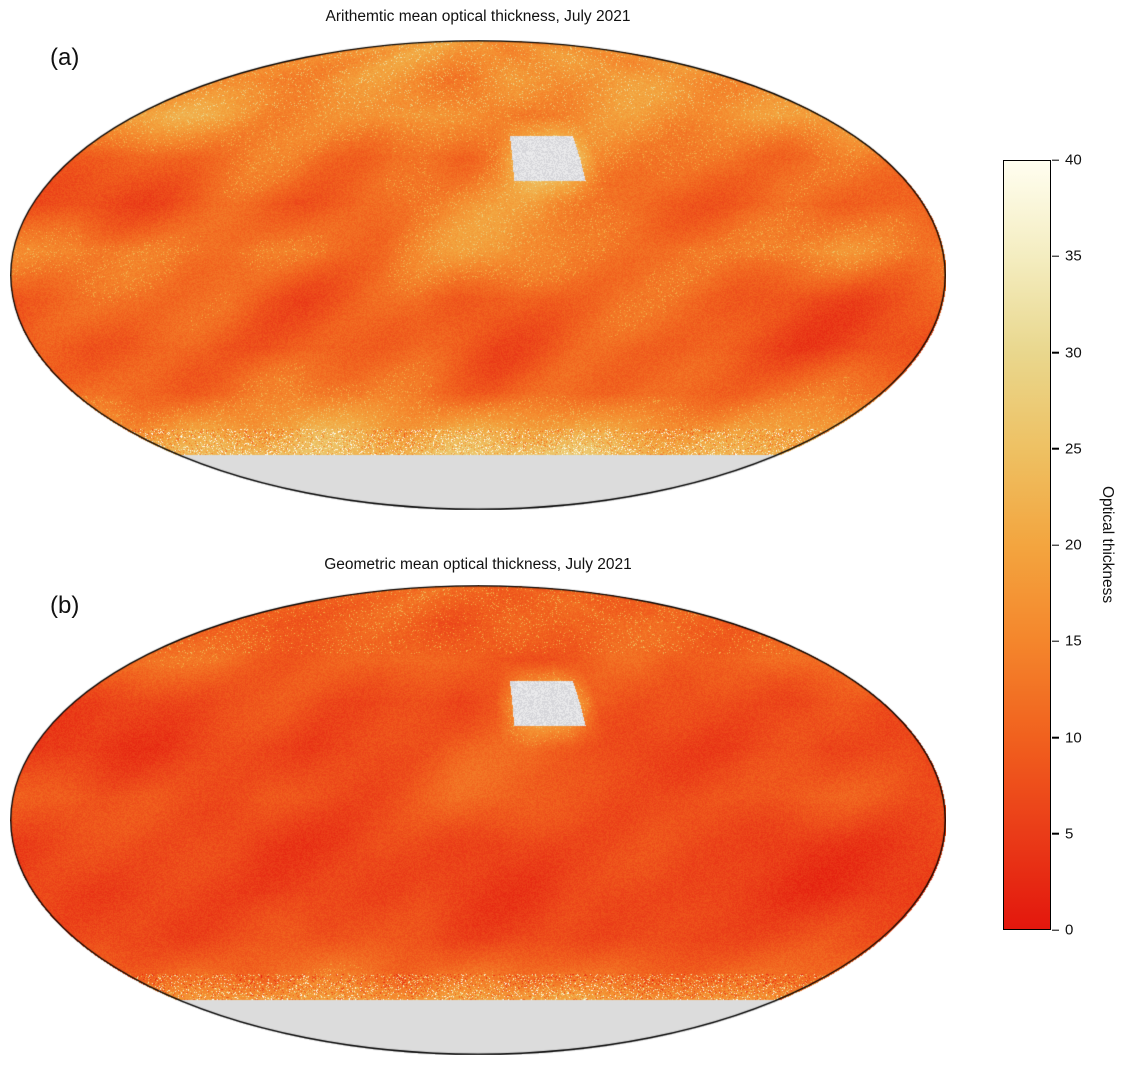  What do you see at coordinates (1073, 737) in the screenshot?
I see `colorbar-tick-label: 10` at bounding box center [1073, 737].